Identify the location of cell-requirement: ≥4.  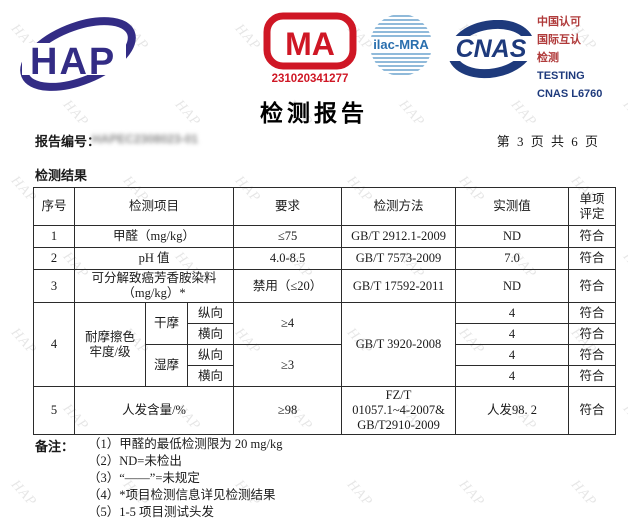
(288, 323).